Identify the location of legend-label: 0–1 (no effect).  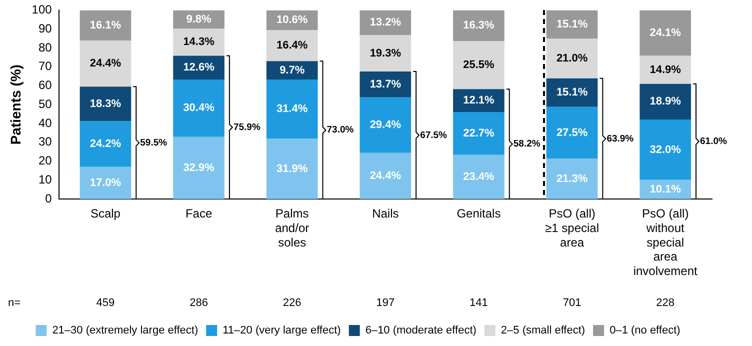
(645, 330).